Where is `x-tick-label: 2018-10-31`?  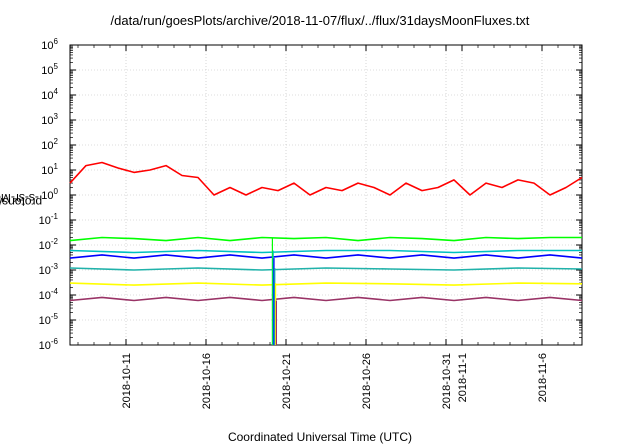 x-tick-label: 2018-10-31 is located at coordinates (447, 381).